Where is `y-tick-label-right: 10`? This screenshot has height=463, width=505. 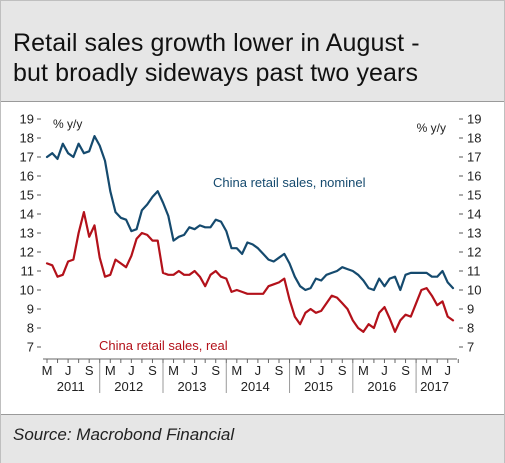 y-tick-label-right: 10 is located at coordinates (474, 290).